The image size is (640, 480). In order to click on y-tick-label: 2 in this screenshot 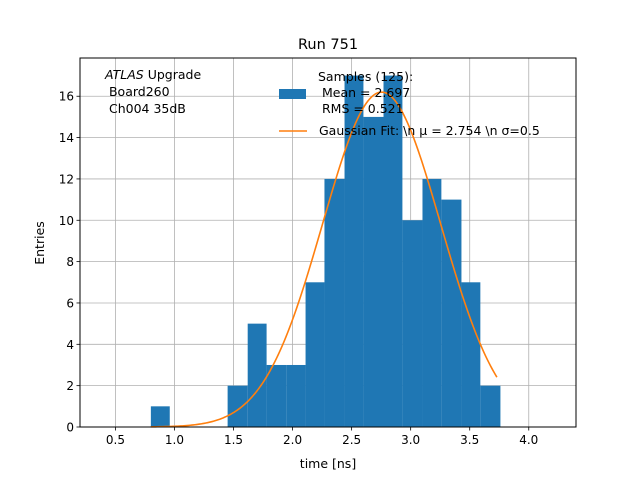, I will do `click(70, 386)`.